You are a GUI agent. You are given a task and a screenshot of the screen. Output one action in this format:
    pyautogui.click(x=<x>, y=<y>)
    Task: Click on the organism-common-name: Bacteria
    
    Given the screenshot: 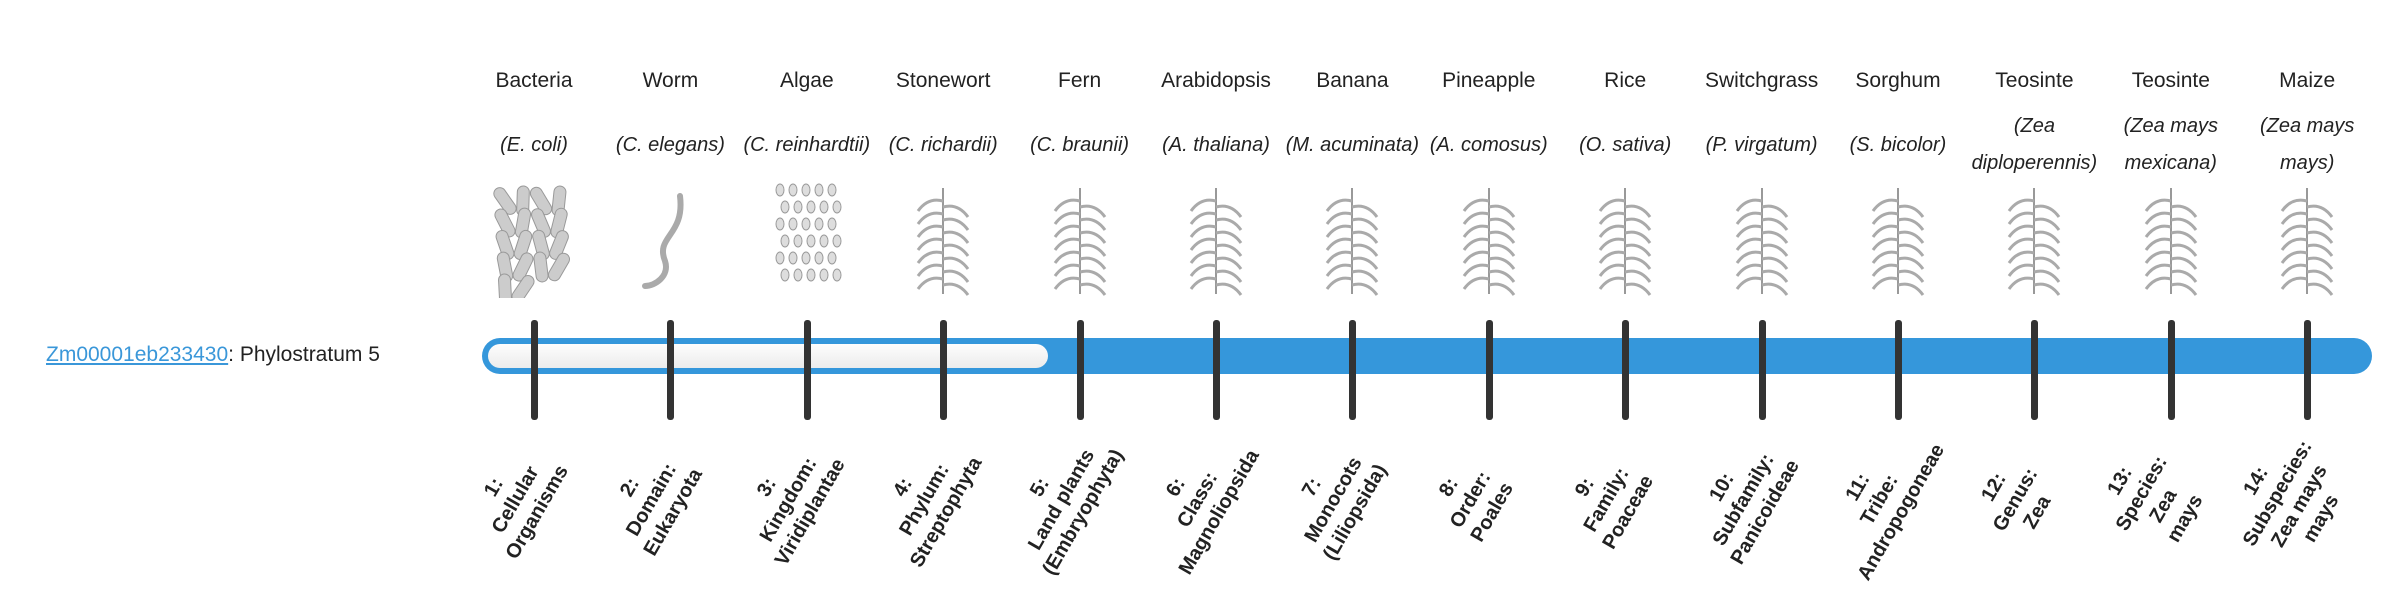 What is the action you would take?
    pyautogui.click(x=534, y=80)
    